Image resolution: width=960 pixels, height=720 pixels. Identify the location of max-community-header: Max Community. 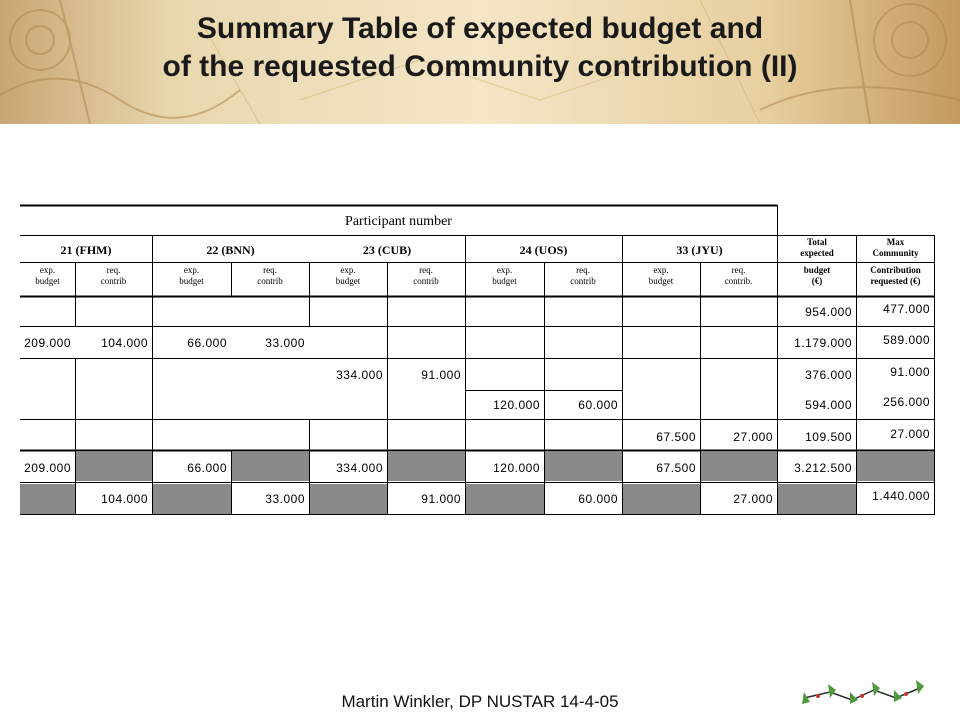
(895, 247).